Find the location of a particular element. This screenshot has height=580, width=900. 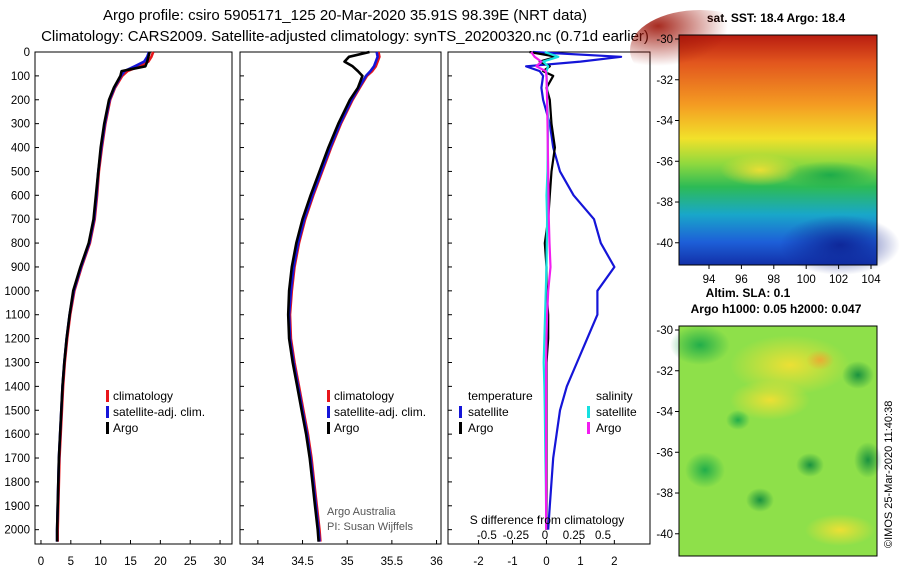

credit-line-2: PI: Susan Wijffels is located at coordinates (370, 527).